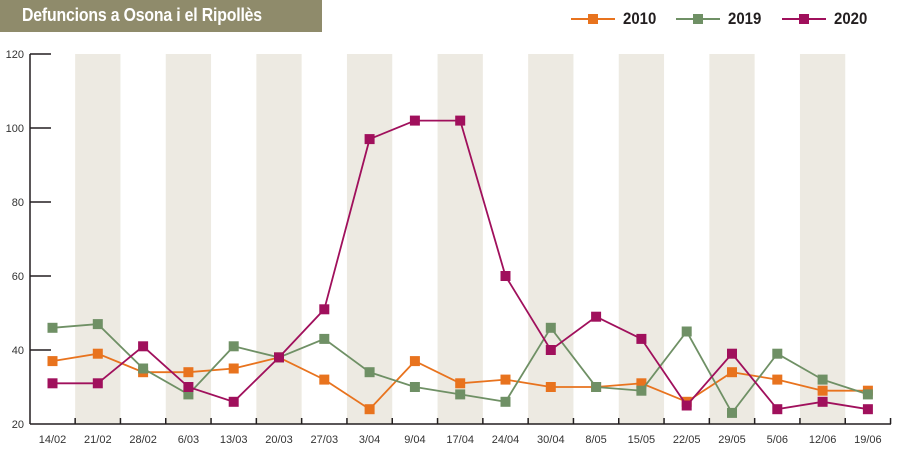  What do you see at coordinates (732, 440) in the screenshot?
I see `x-tick-label: 29/05` at bounding box center [732, 440].